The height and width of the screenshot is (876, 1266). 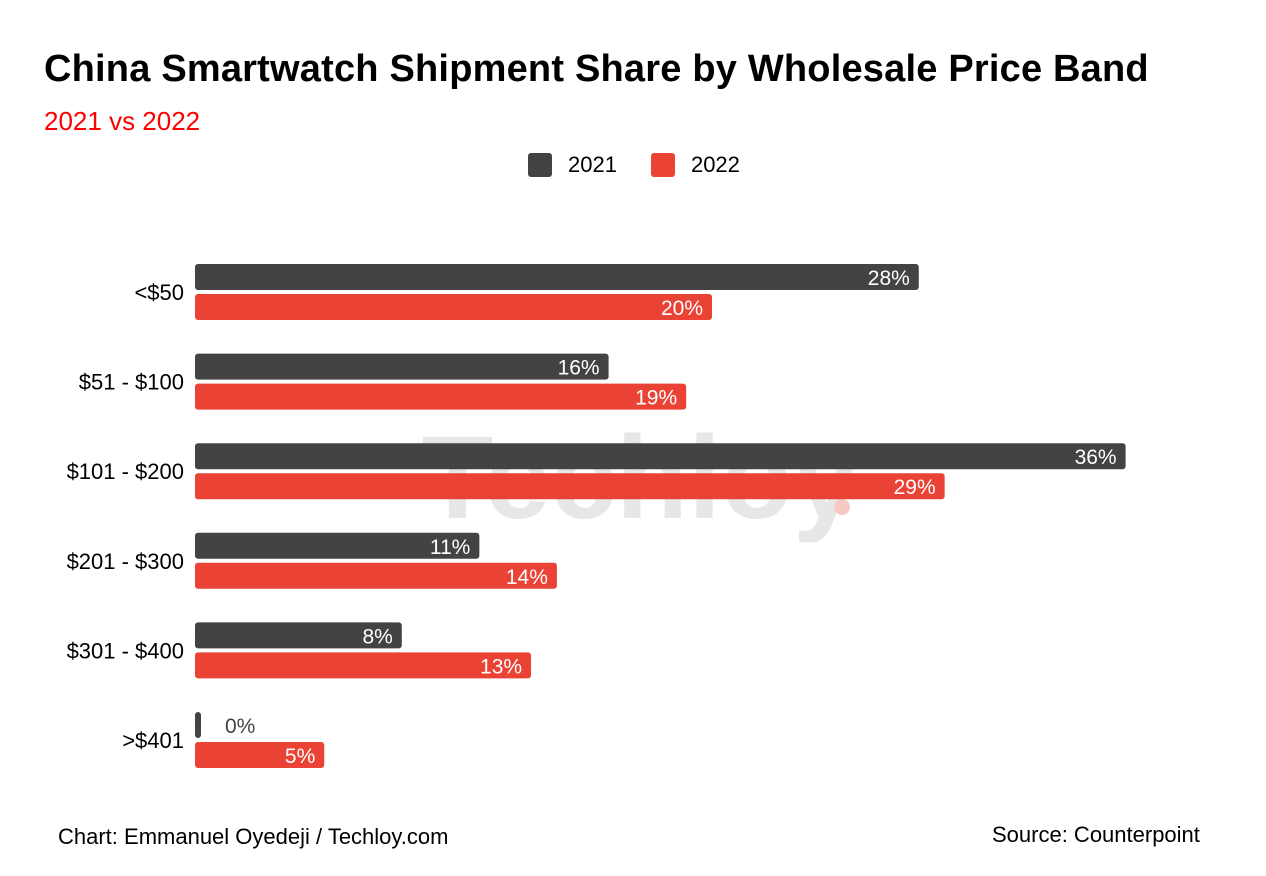 I want to click on chart-source: Source: Counterpoint, so click(x=1096, y=834).